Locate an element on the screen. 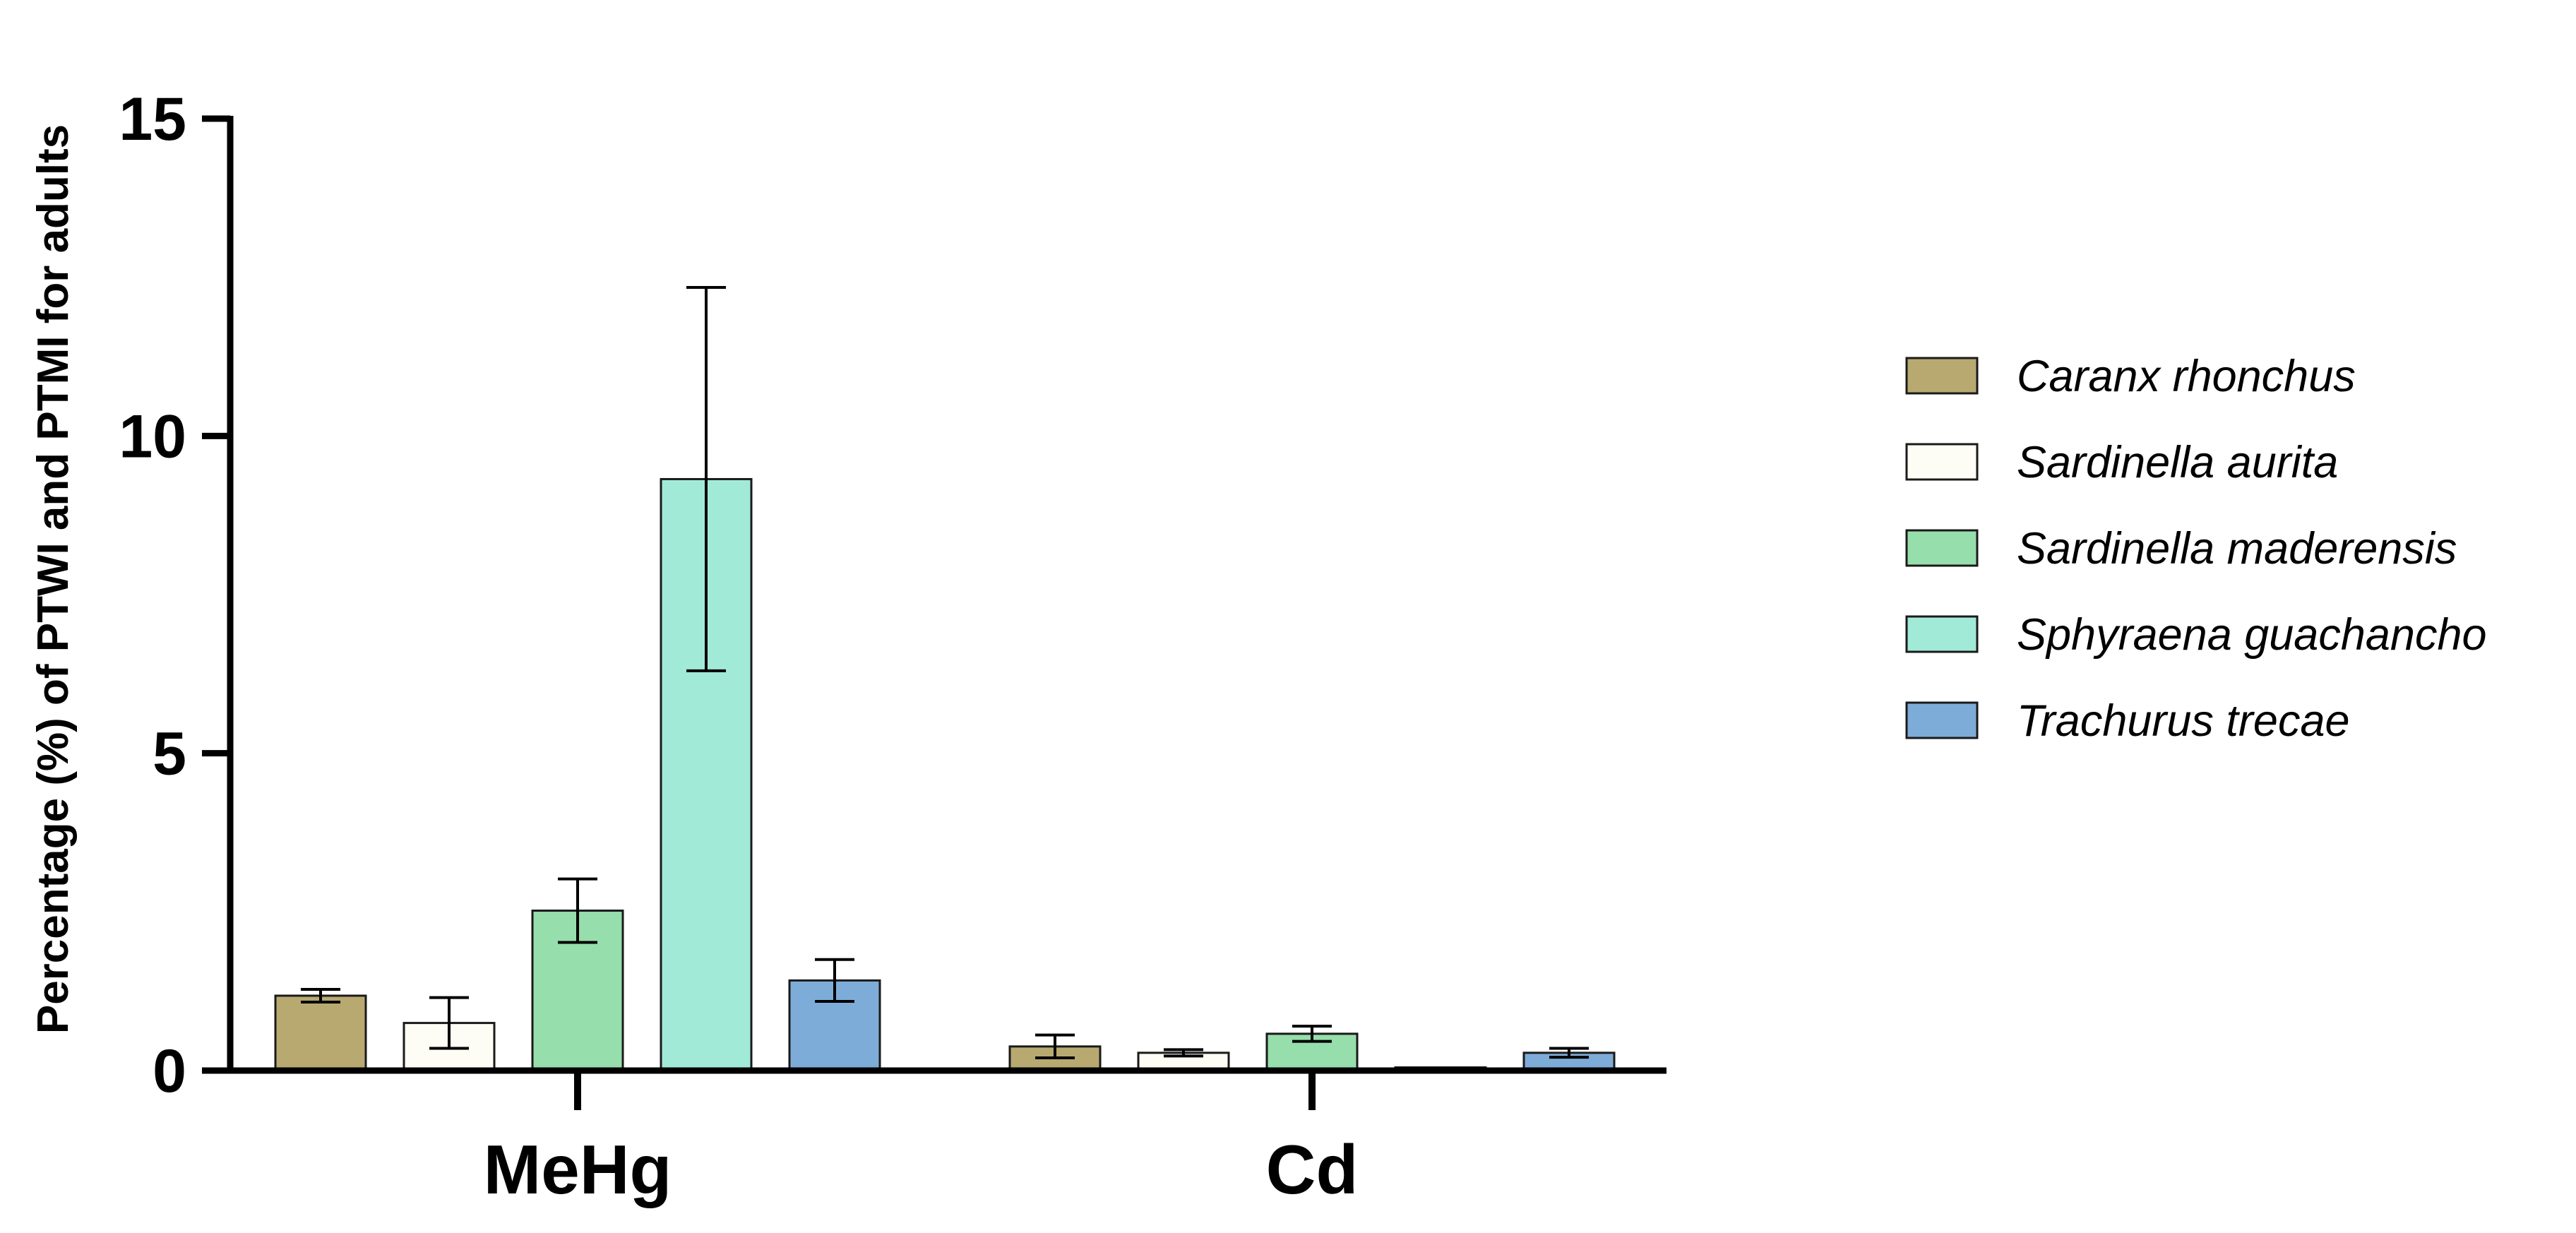 Image resolution: width=2576 pixels, height=1233 pixels. legend-label: Sardinella aurita is located at coordinates (2177, 463).